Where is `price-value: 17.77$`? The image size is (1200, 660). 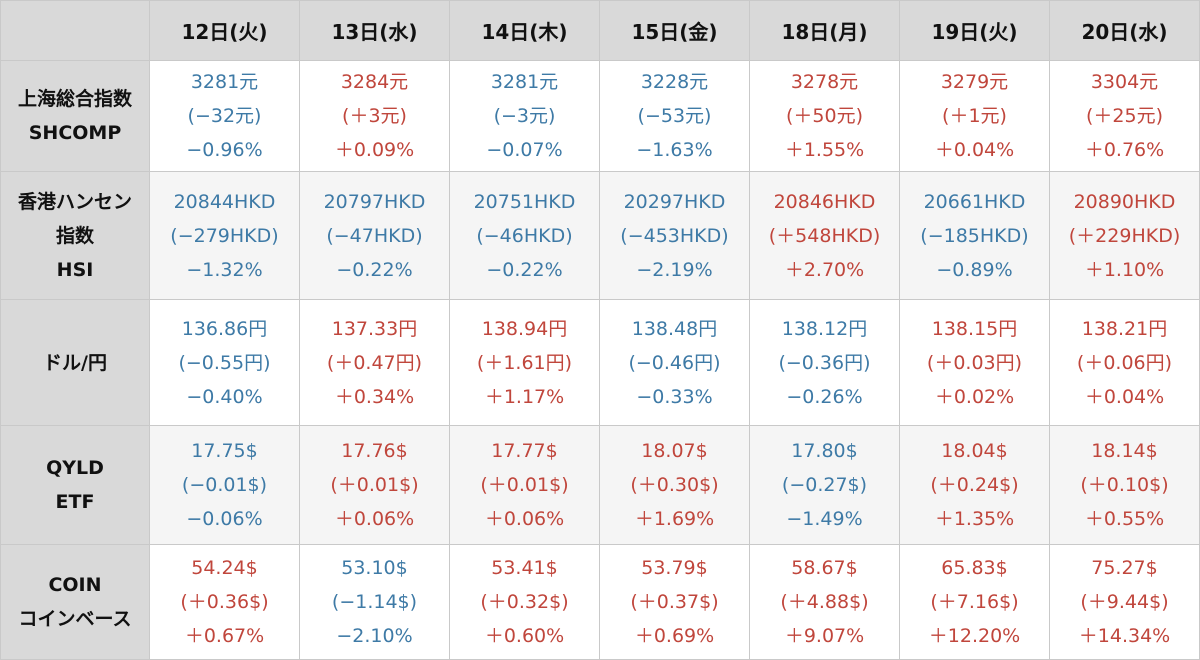
price-value: 17.77$ is located at coordinates (524, 451).